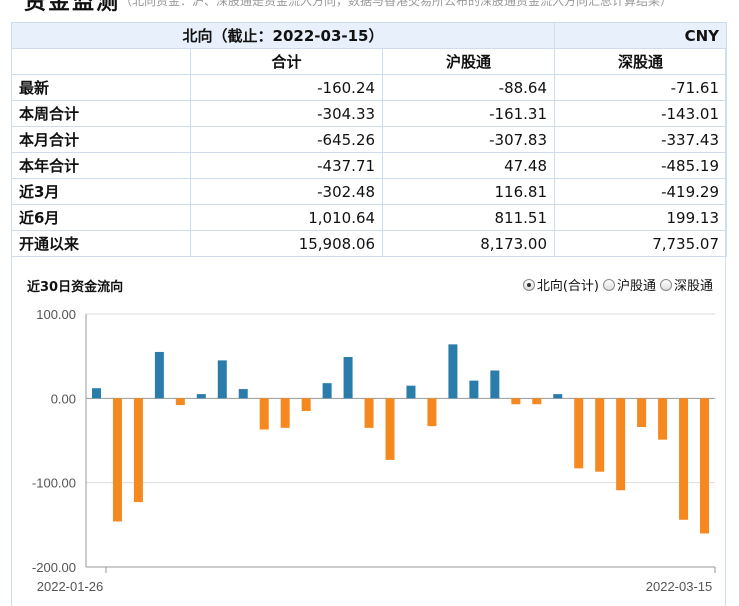 The image size is (739, 606). What do you see at coordinates (286, 61) in the screenshot?
I see `column-header-total: 合计` at bounding box center [286, 61].